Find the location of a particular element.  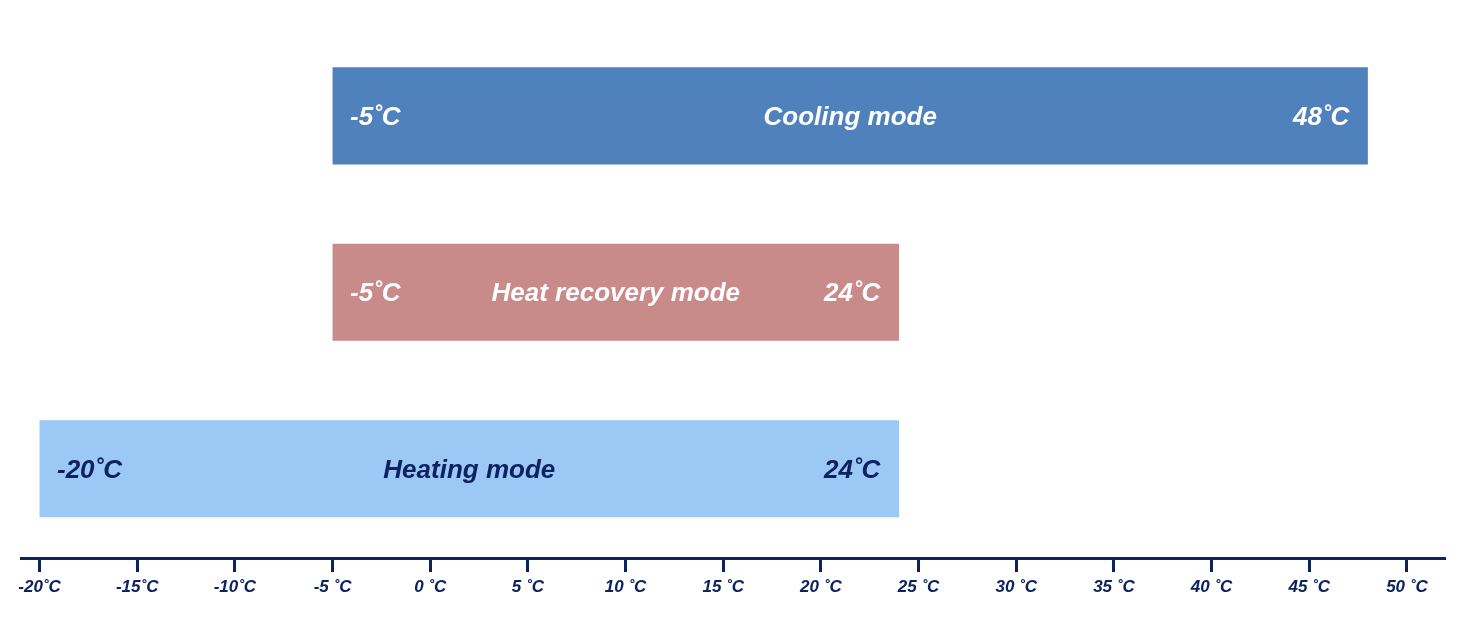

x-tick-label: 40 ˚C is located at coordinates (1211, 587).